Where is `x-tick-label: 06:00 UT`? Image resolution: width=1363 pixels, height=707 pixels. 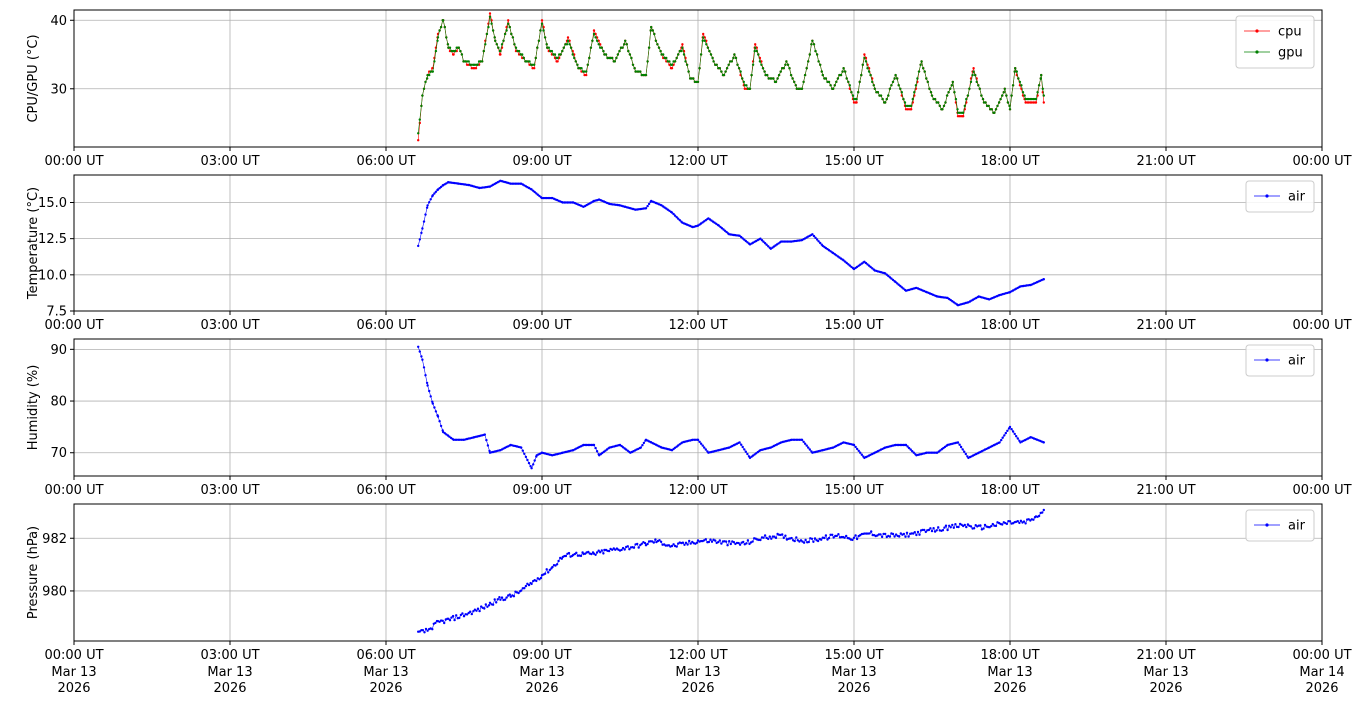 x-tick-label: 06:00 UT is located at coordinates (385, 161).